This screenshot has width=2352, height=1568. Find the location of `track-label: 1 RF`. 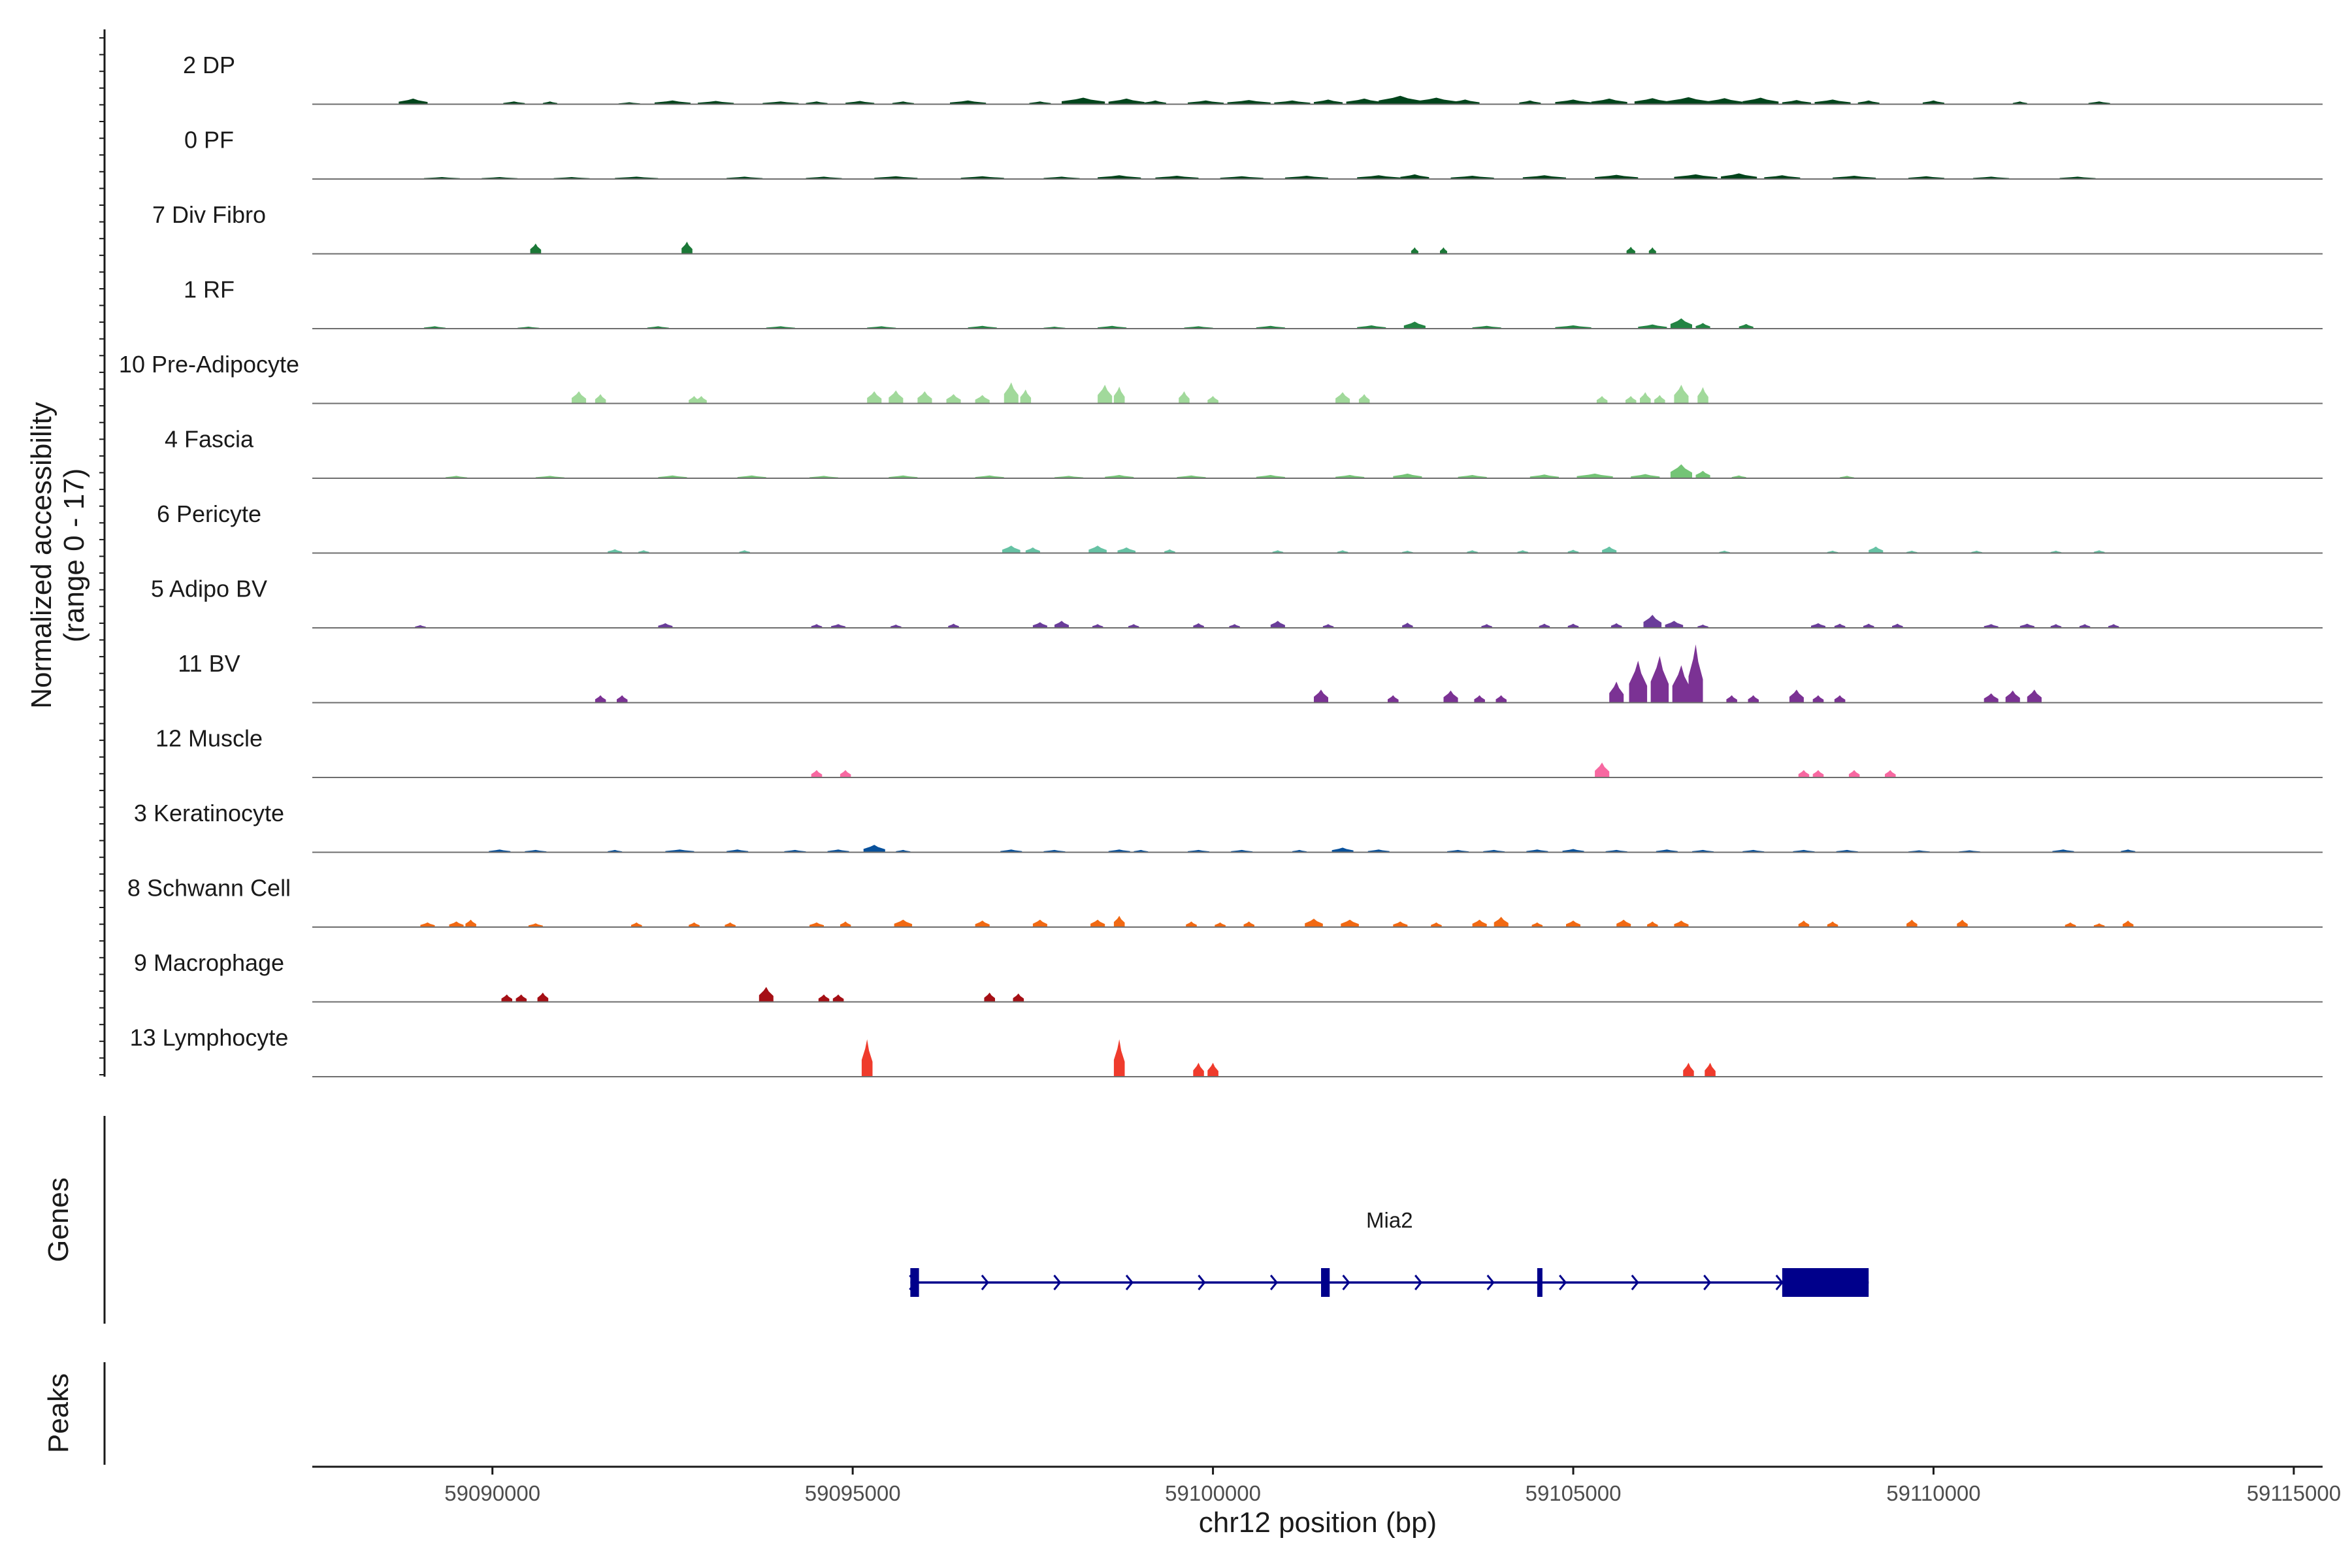

track-label: 1 RF is located at coordinates (209, 289).